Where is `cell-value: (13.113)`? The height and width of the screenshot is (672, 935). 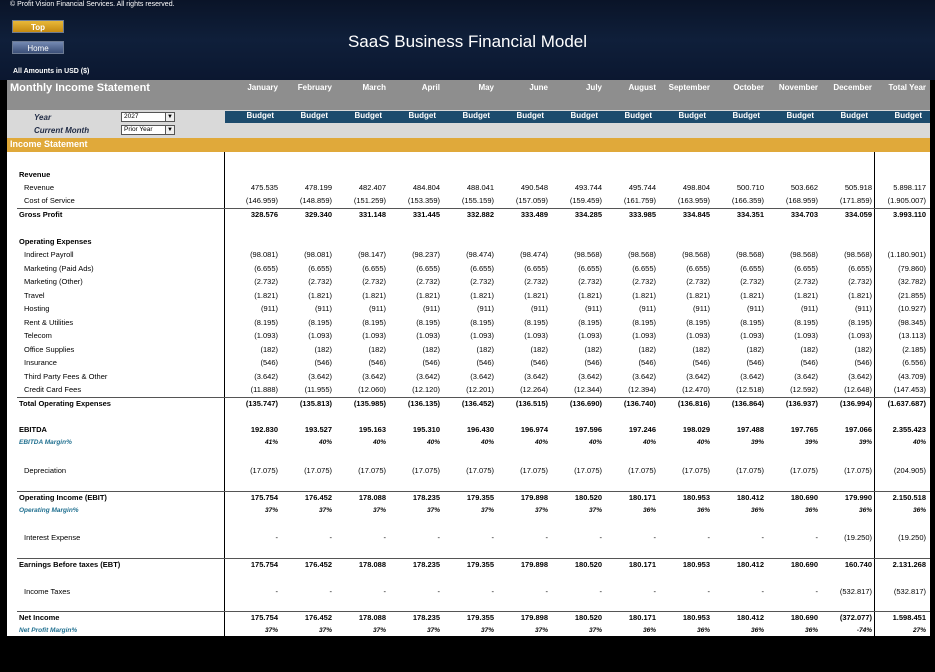
cell-value: (13.113) is located at coordinates (912, 335).